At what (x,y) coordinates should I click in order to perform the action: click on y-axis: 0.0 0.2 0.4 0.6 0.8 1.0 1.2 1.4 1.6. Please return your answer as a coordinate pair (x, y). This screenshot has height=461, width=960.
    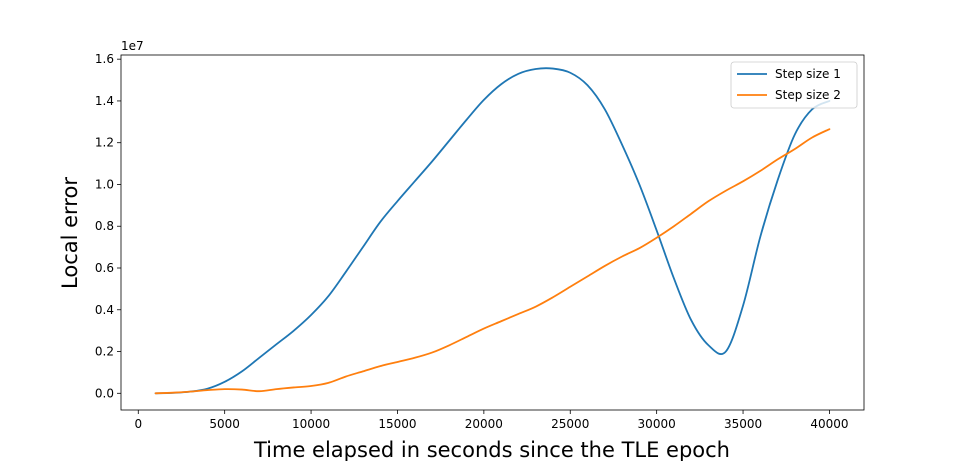
    Looking at the image, I should click on (108, 226).